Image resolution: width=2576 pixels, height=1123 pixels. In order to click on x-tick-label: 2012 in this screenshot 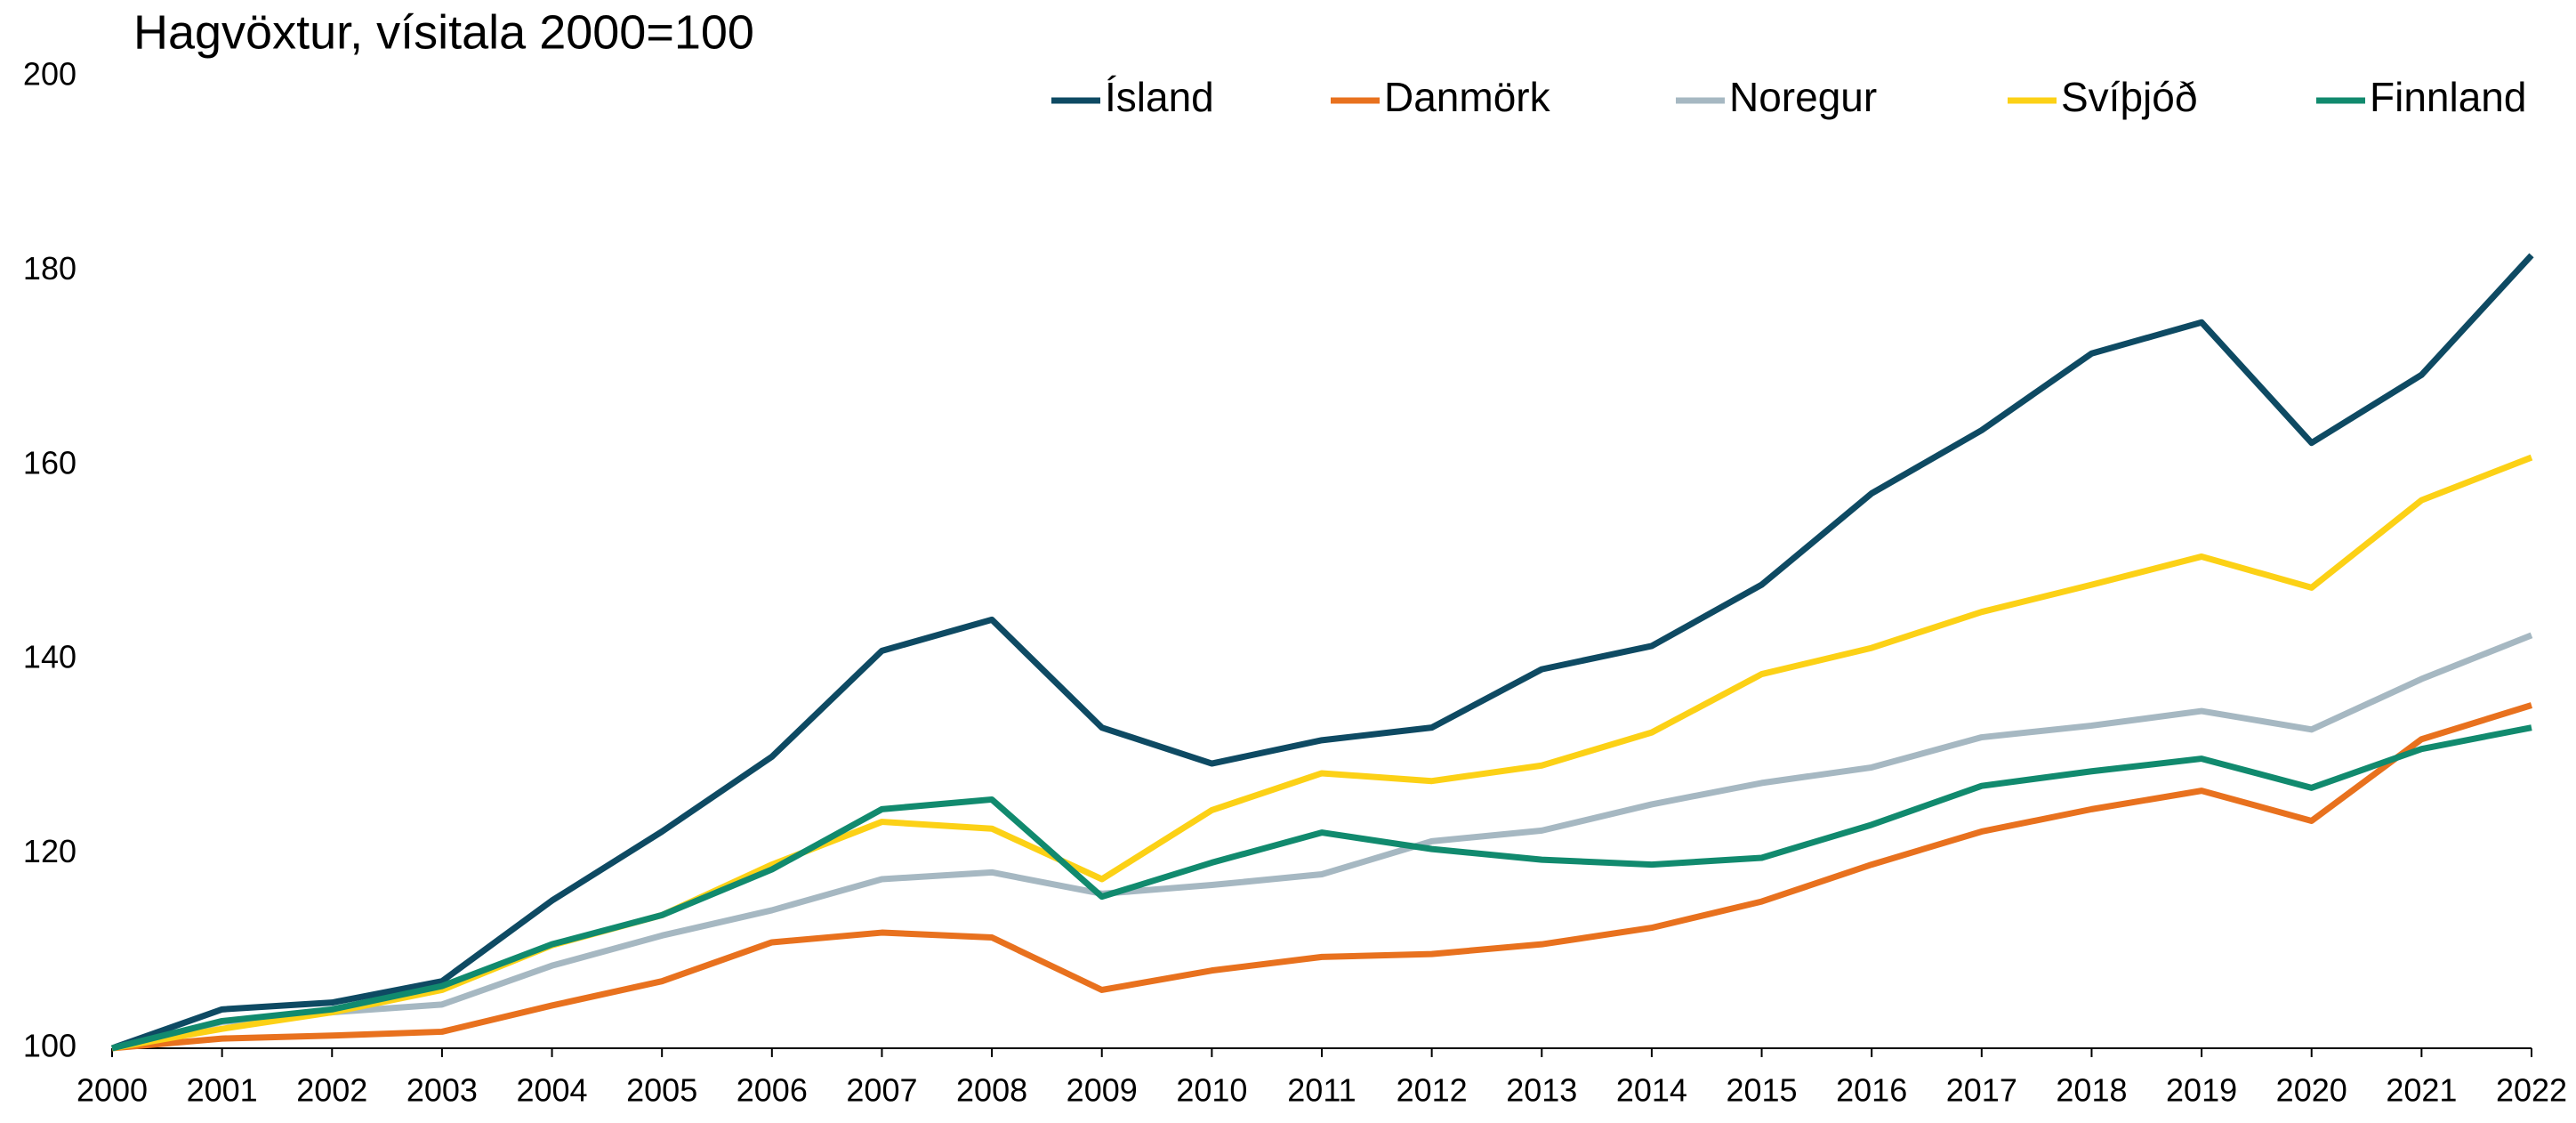, I will do `click(1432, 1091)`.